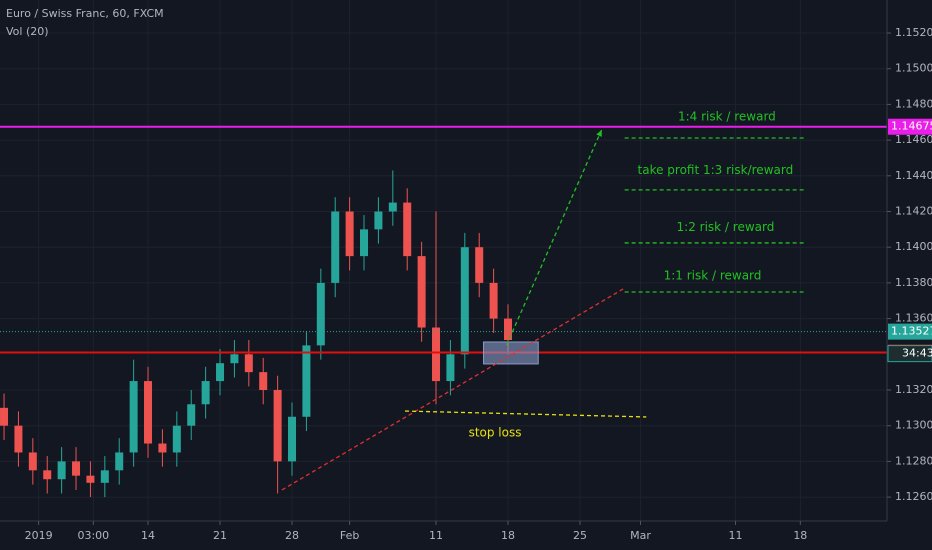  Describe the element at coordinates (913, 246) in the screenshot. I see `y-tick-label: 1.14000` at that location.